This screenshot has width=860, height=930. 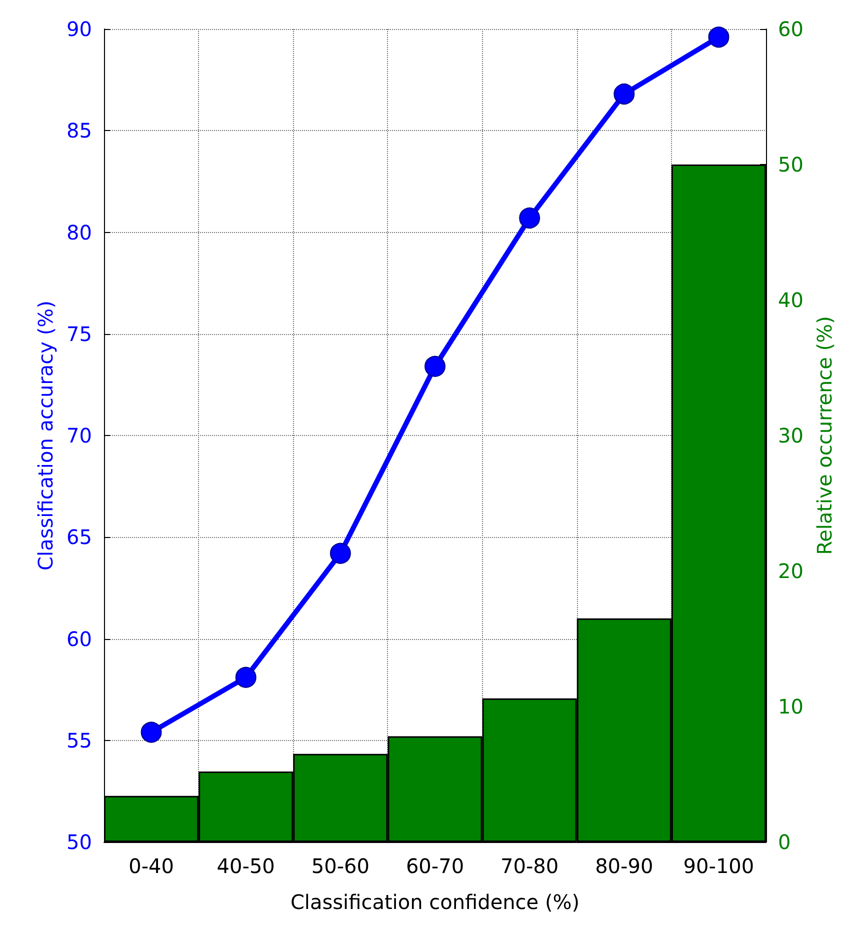 I want to click on y-tick-label: 55, so click(x=79, y=740).